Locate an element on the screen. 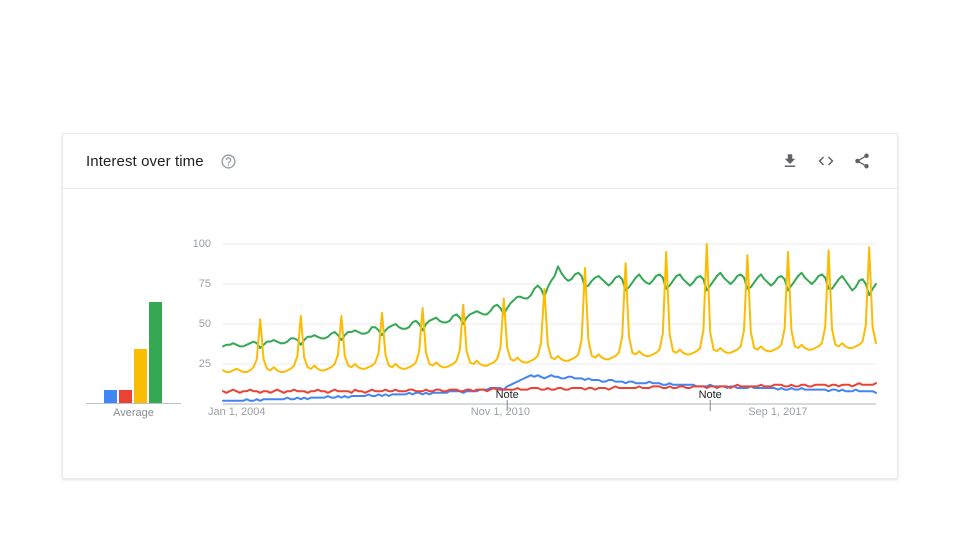 The width and height of the screenshot is (960, 540). embed-icon is located at coordinates (826, 161).